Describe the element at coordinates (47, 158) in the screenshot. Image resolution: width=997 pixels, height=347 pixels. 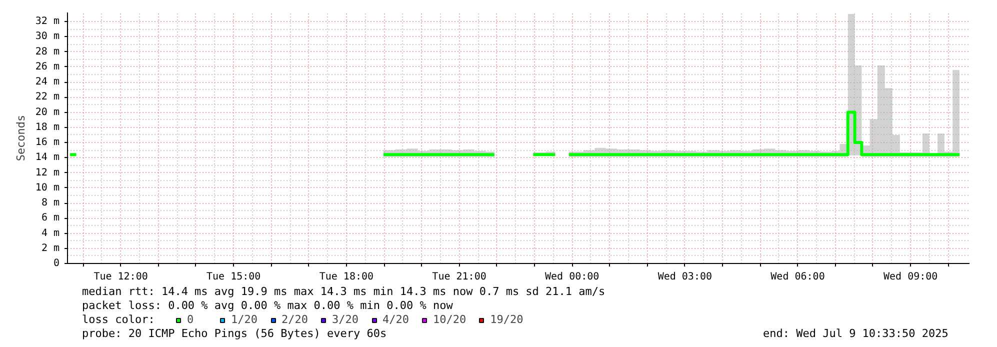
I see `y-tick-label: 14 m` at that location.